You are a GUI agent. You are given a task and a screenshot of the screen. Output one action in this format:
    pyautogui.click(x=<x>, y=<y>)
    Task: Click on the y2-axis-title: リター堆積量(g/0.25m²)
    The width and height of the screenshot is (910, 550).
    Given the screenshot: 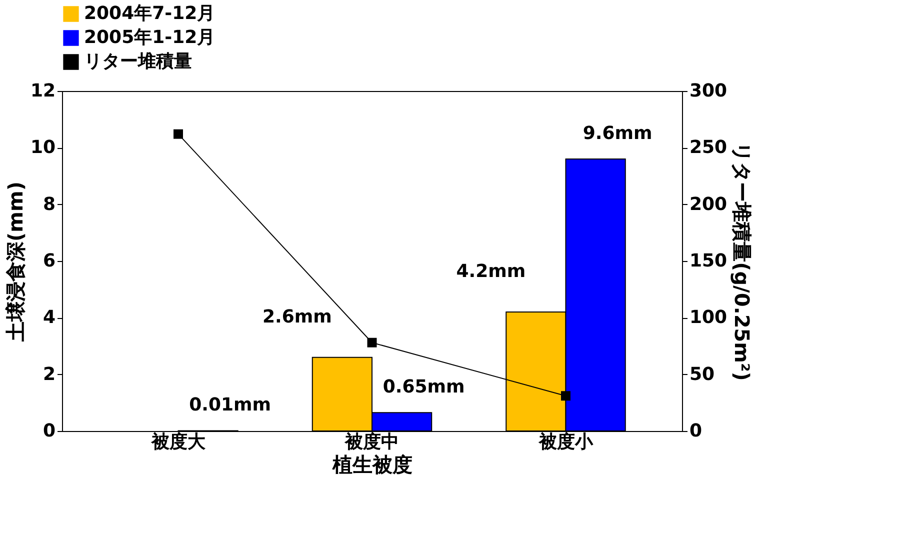 What is the action you would take?
    pyautogui.click(x=742, y=261)
    